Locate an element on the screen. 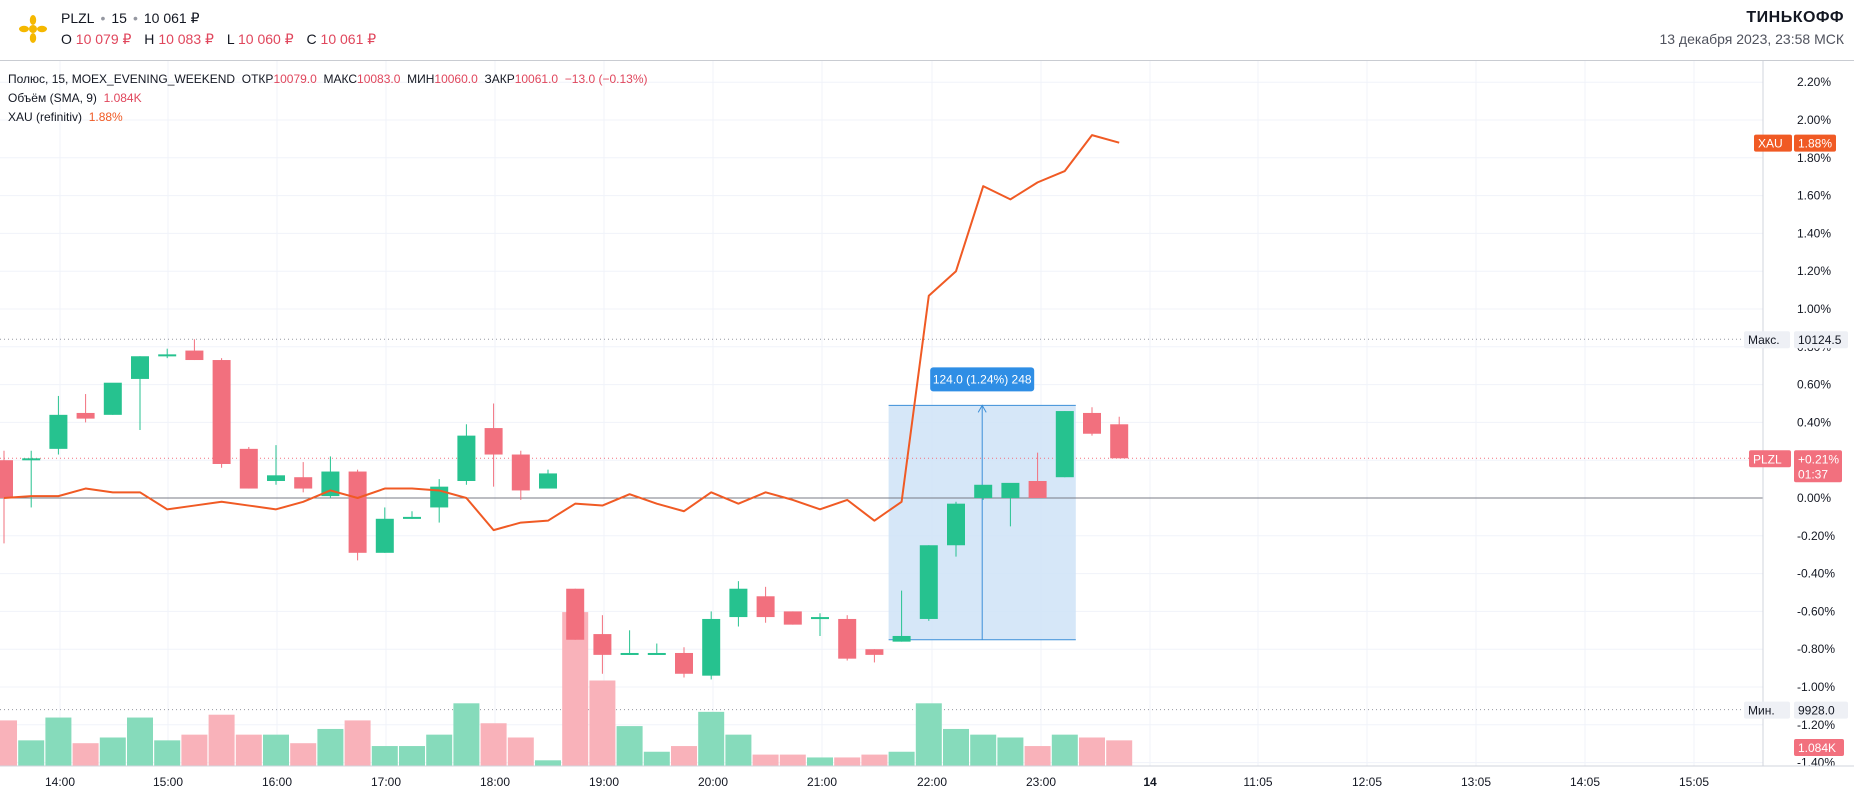  measure-arrow-head is located at coordinates (982, 408).